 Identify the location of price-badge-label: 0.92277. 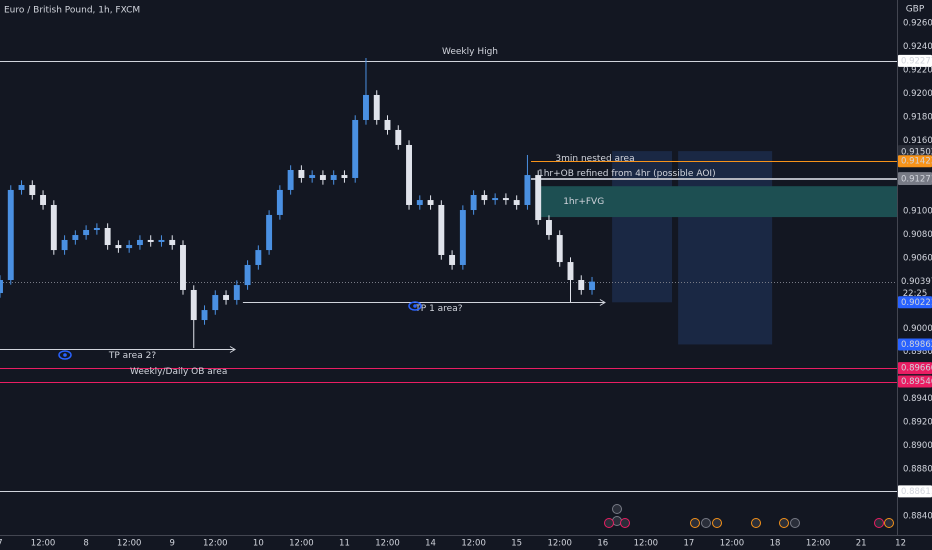
(916, 61).